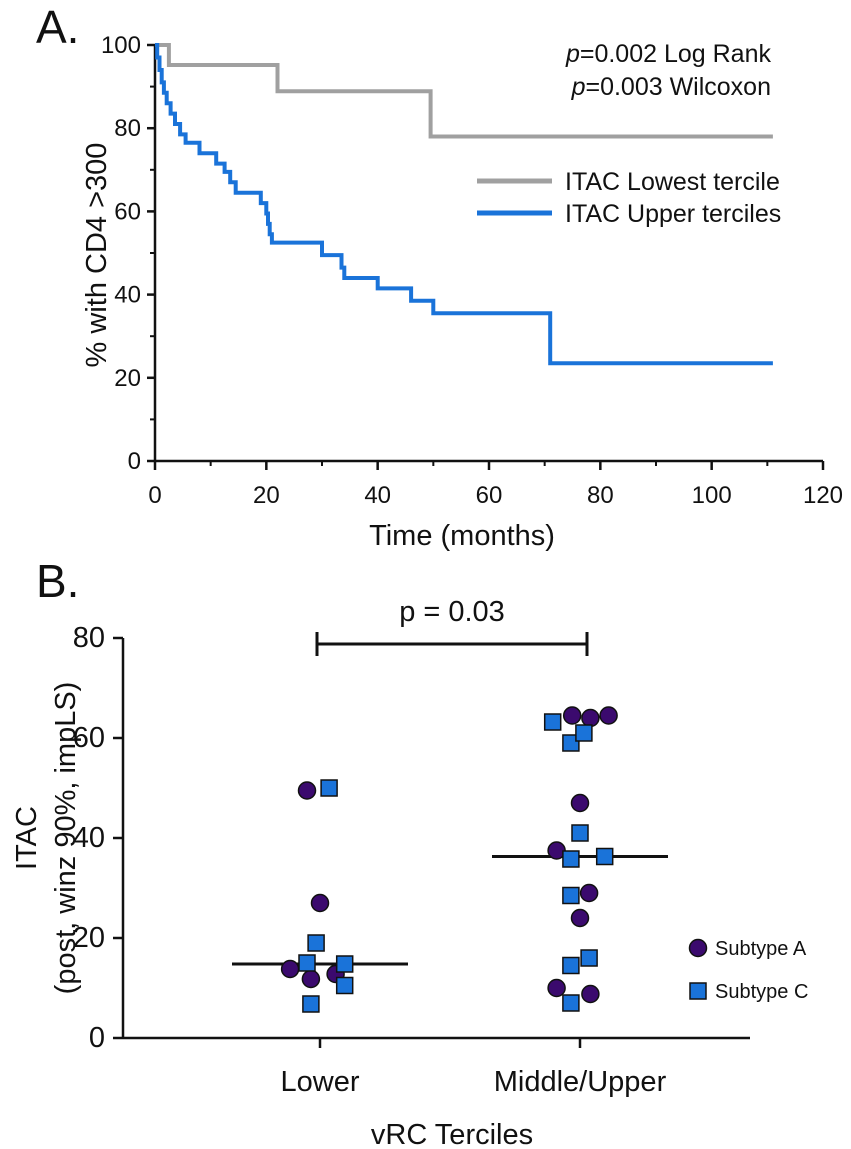  Describe the element at coordinates (127, 295) in the screenshot. I see `km-y-tick-label: 40` at that location.